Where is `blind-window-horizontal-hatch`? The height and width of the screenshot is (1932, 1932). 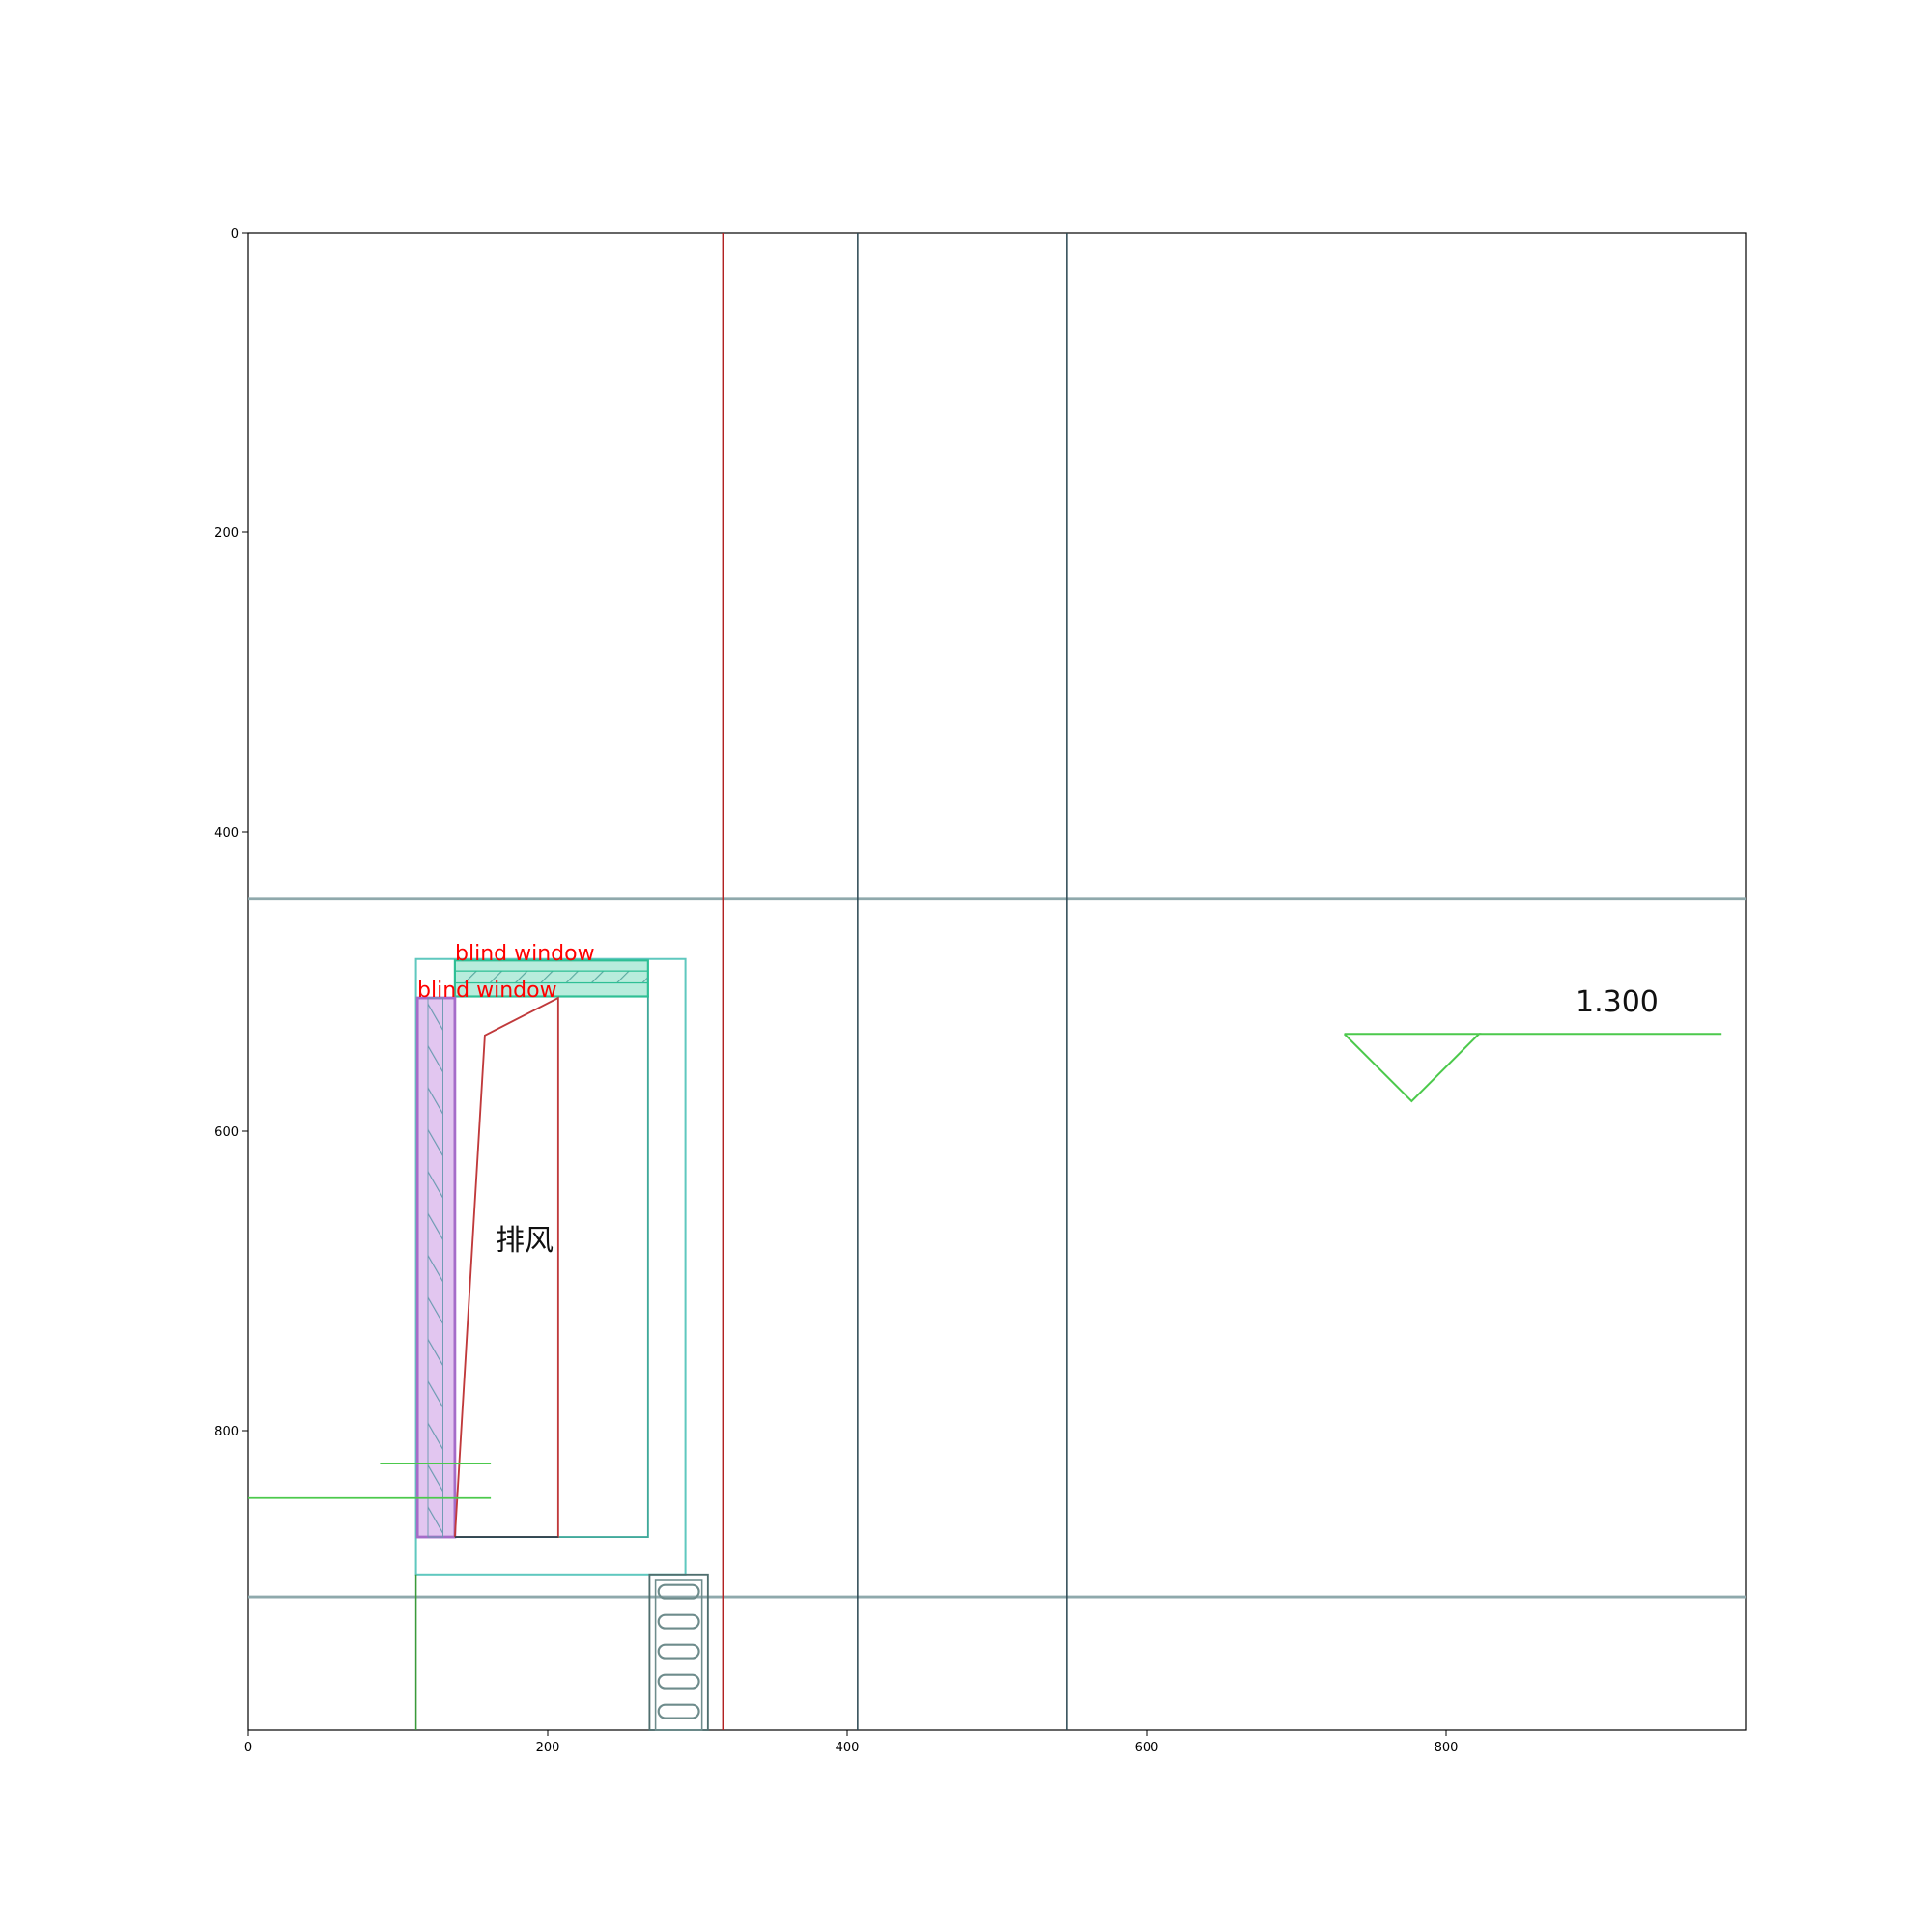 blind-window-horizontal-hatch is located at coordinates (551, 977).